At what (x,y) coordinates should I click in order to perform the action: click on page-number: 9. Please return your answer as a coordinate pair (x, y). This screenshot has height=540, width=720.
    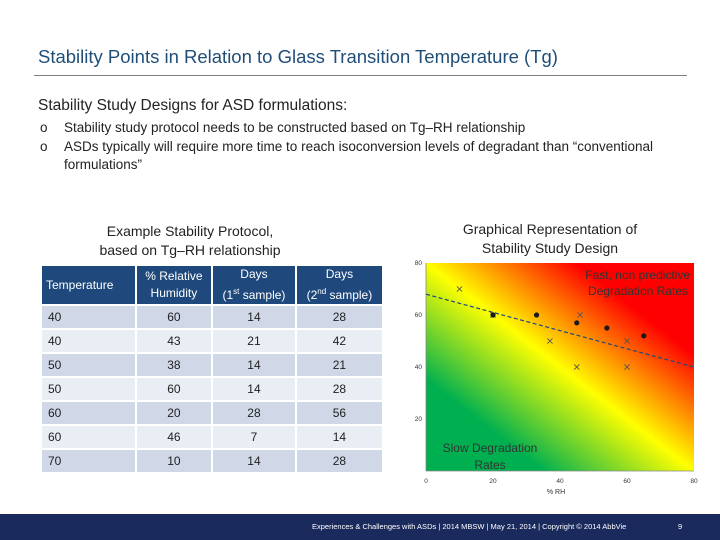
    Looking at the image, I should click on (680, 526).